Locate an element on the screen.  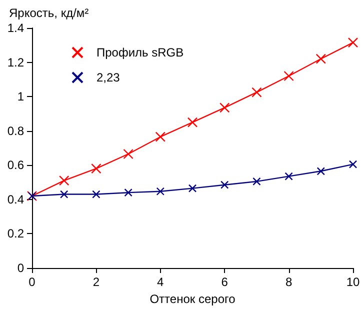
x-axis-title: Оттенок серого is located at coordinates (193, 299).